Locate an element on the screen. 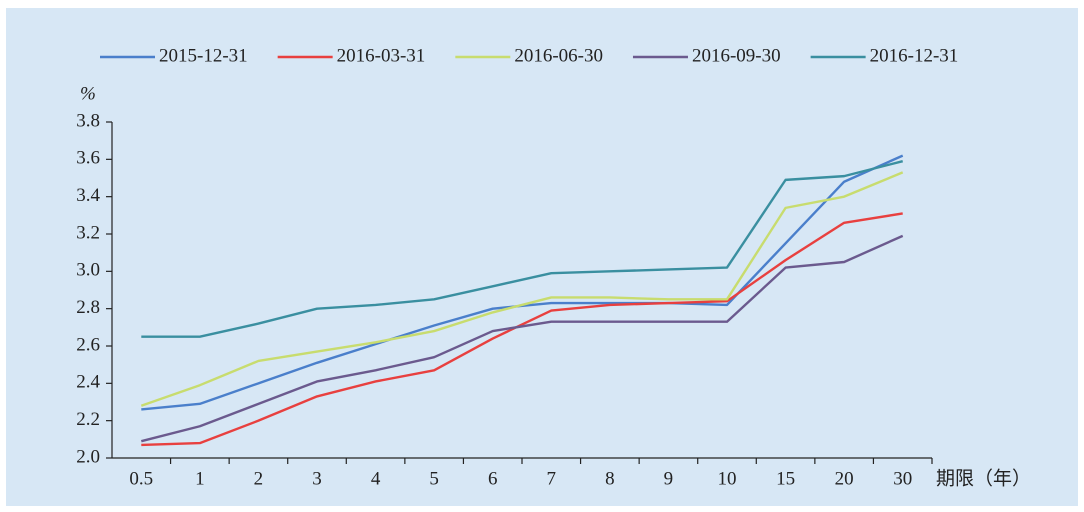 The image size is (1084, 512). legend-label: 2016-03-31 is located at coordinates (381, 55).